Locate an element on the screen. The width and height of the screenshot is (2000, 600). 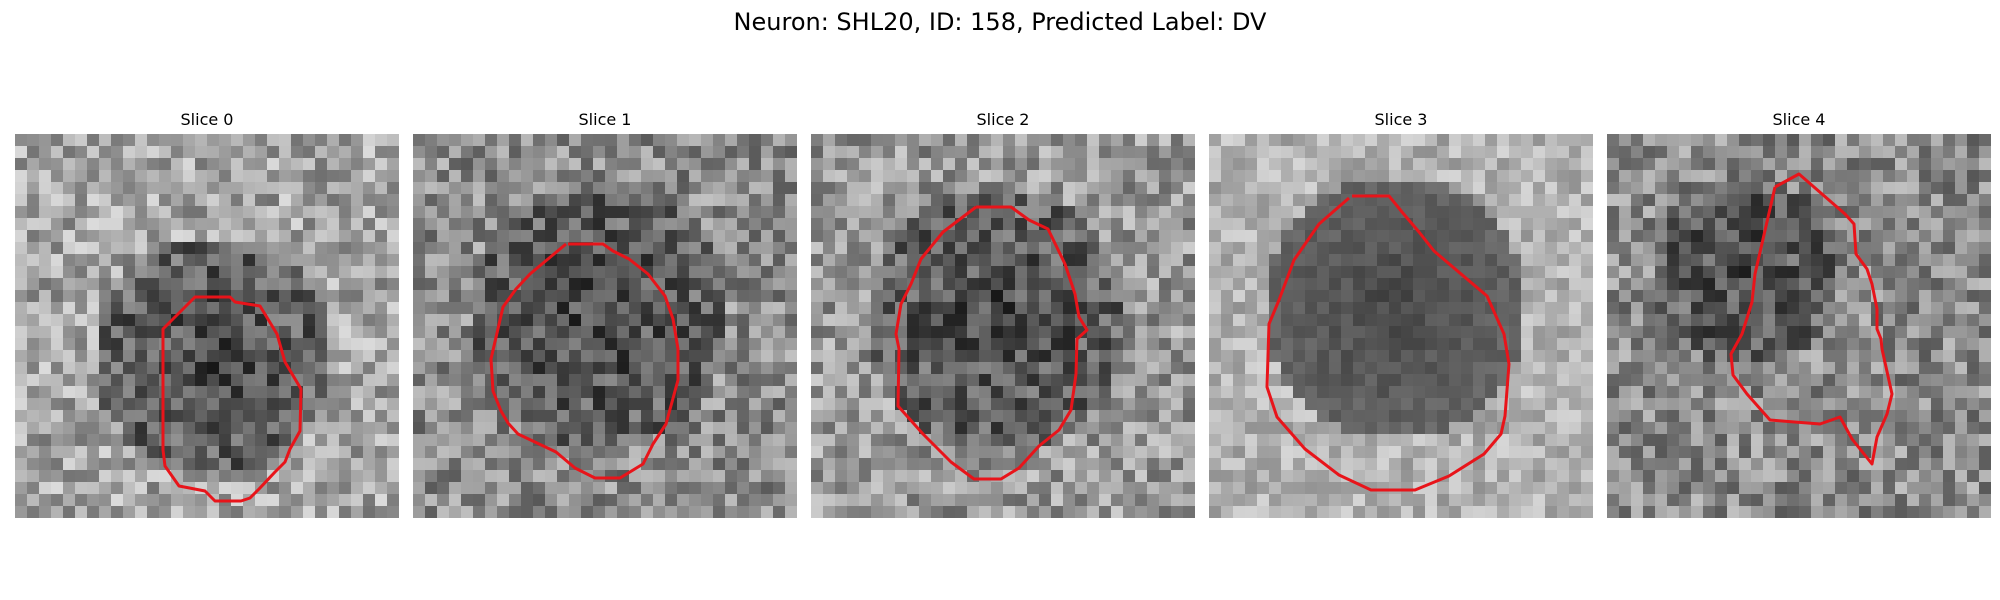
slice-panel-2: Slice 2 is located at coordinates (1003, 313).